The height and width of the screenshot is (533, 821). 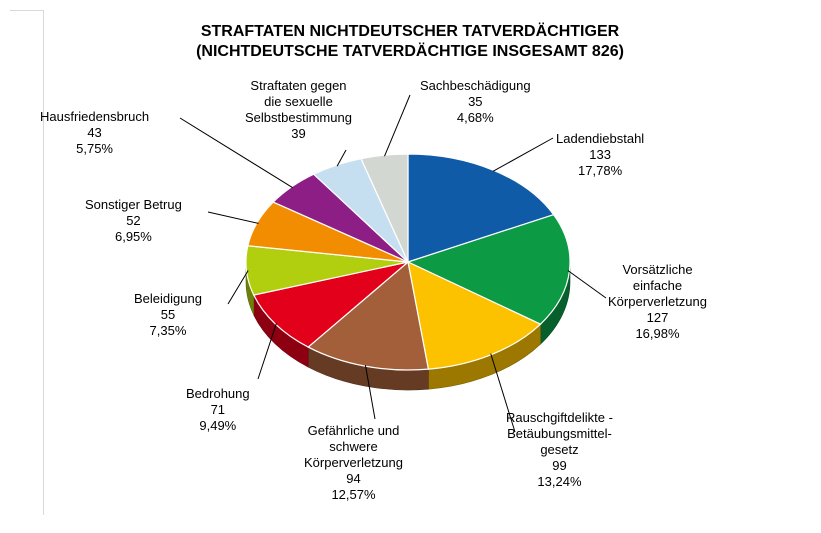 I want to click on slice-label-text: Sachbeschädigung, so click(x=475, y=85).